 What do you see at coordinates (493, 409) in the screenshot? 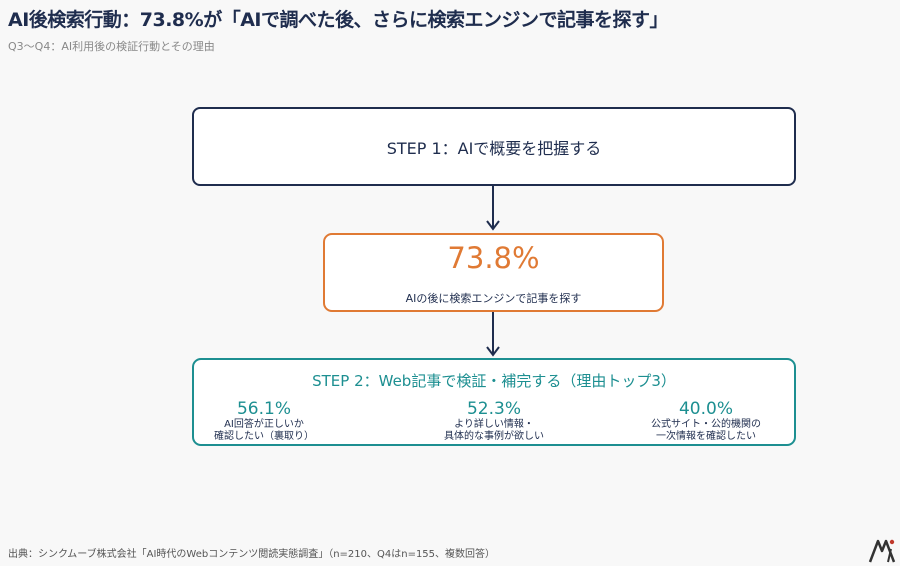
I see `reason-value: 52.3%` at bounding box center [493, 409].